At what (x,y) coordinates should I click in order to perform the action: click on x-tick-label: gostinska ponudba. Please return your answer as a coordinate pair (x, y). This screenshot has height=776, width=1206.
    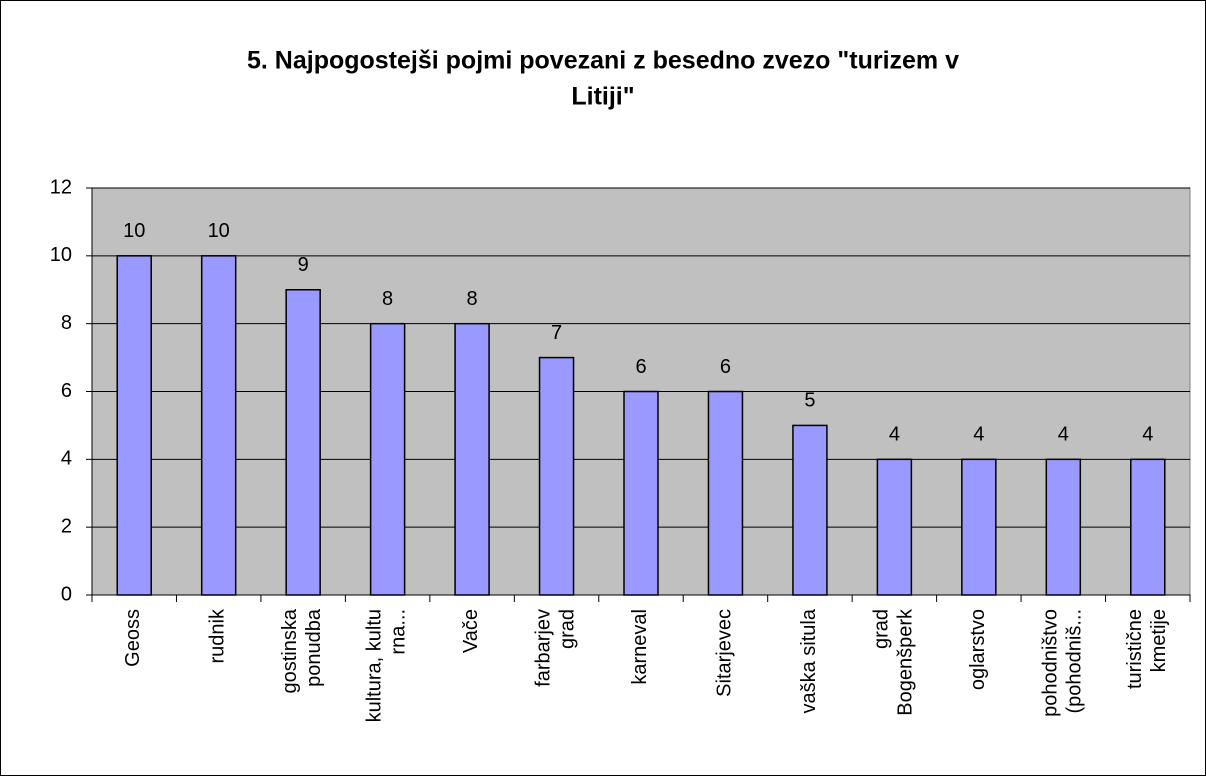
    Looking at the image, I should click on (302, 650).